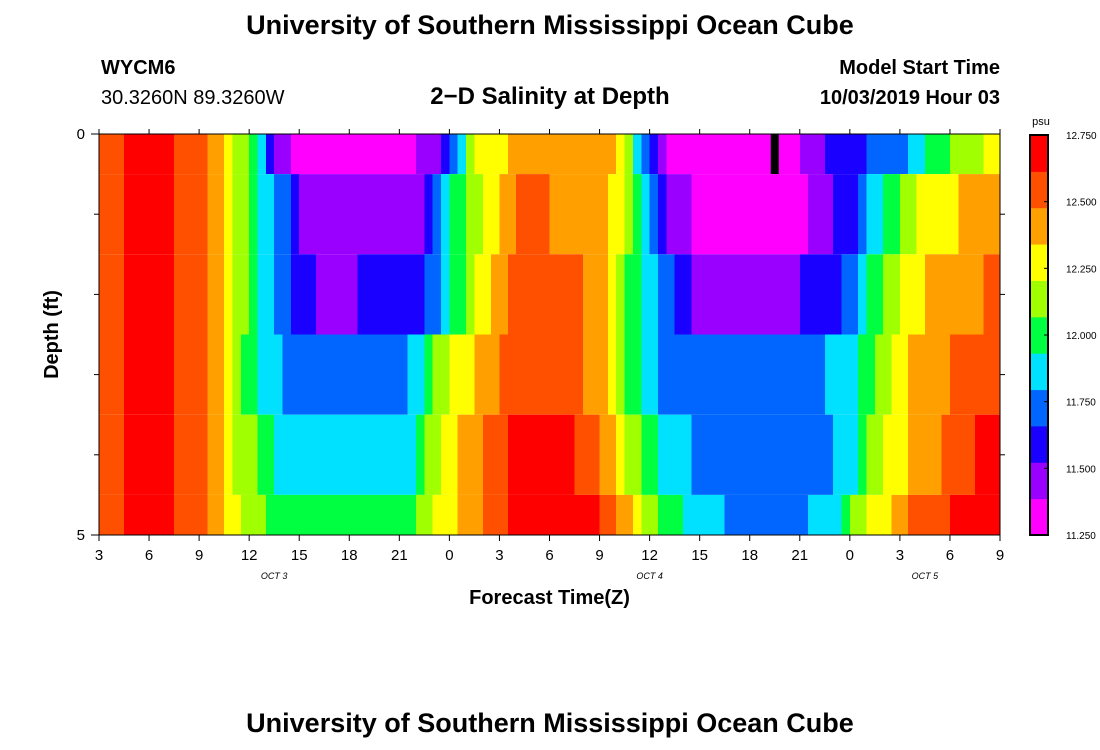  Describe the element at coordinates (774, 154) in the screenshot. I see `current-time-marker` at that location.